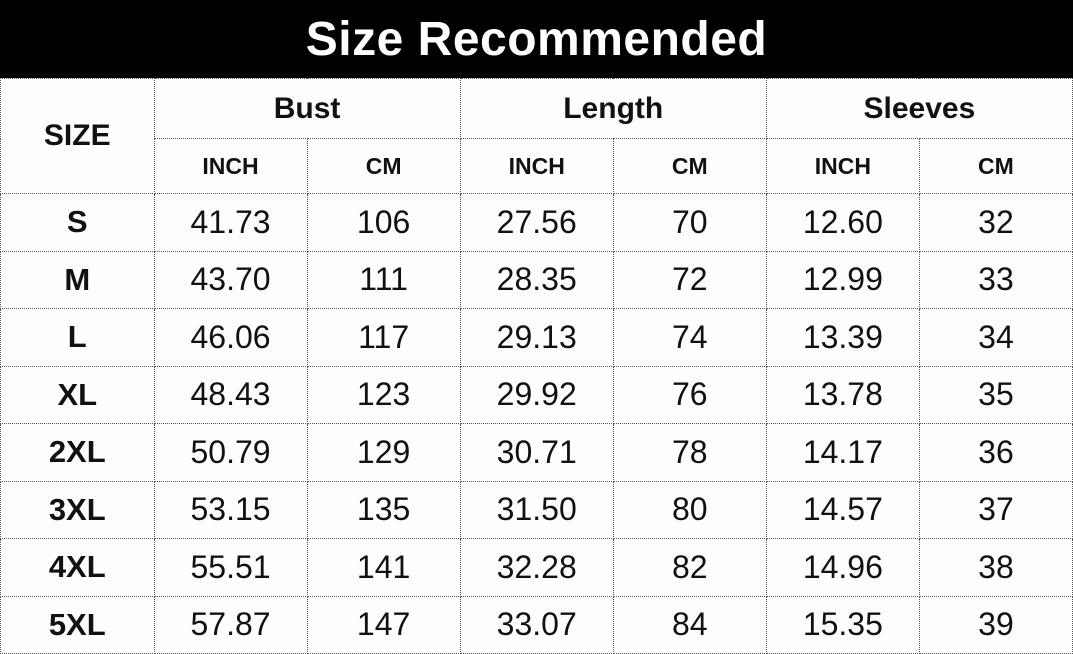  I want to click on unit-header-length-inch: INCH, so click(536, 166).